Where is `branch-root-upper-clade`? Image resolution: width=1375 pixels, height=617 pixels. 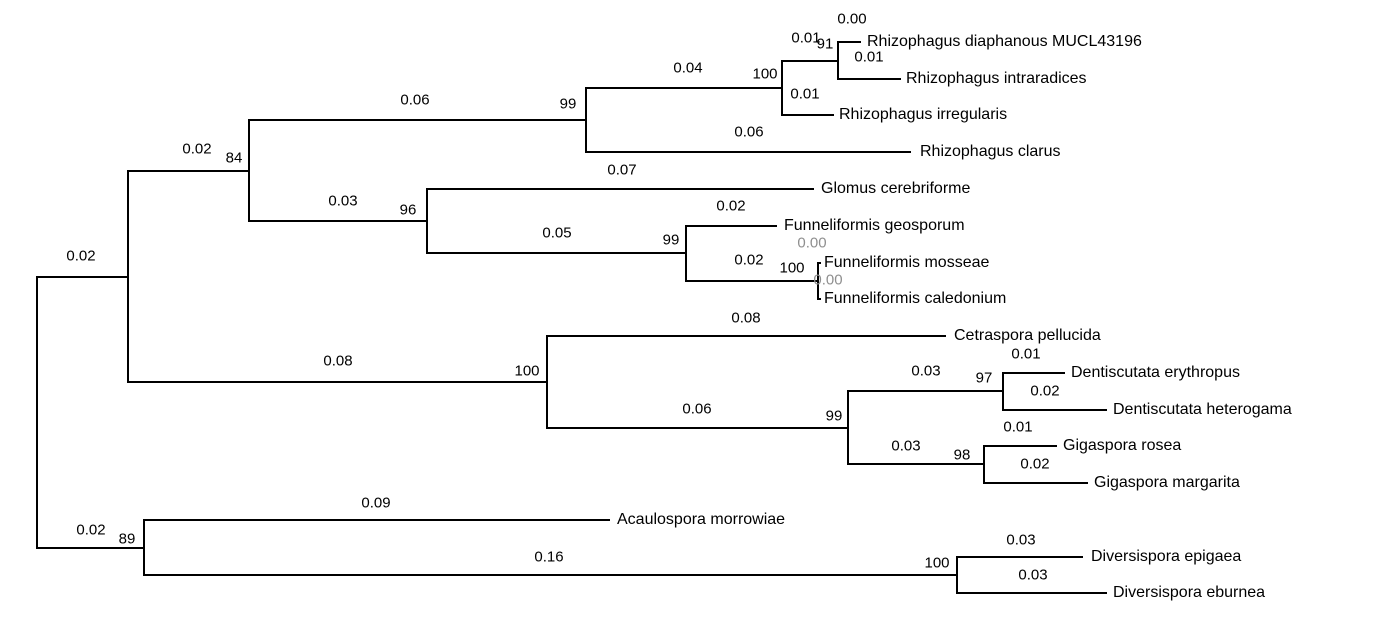
branch-root-upper-clade is located at coordinates (82, 277).